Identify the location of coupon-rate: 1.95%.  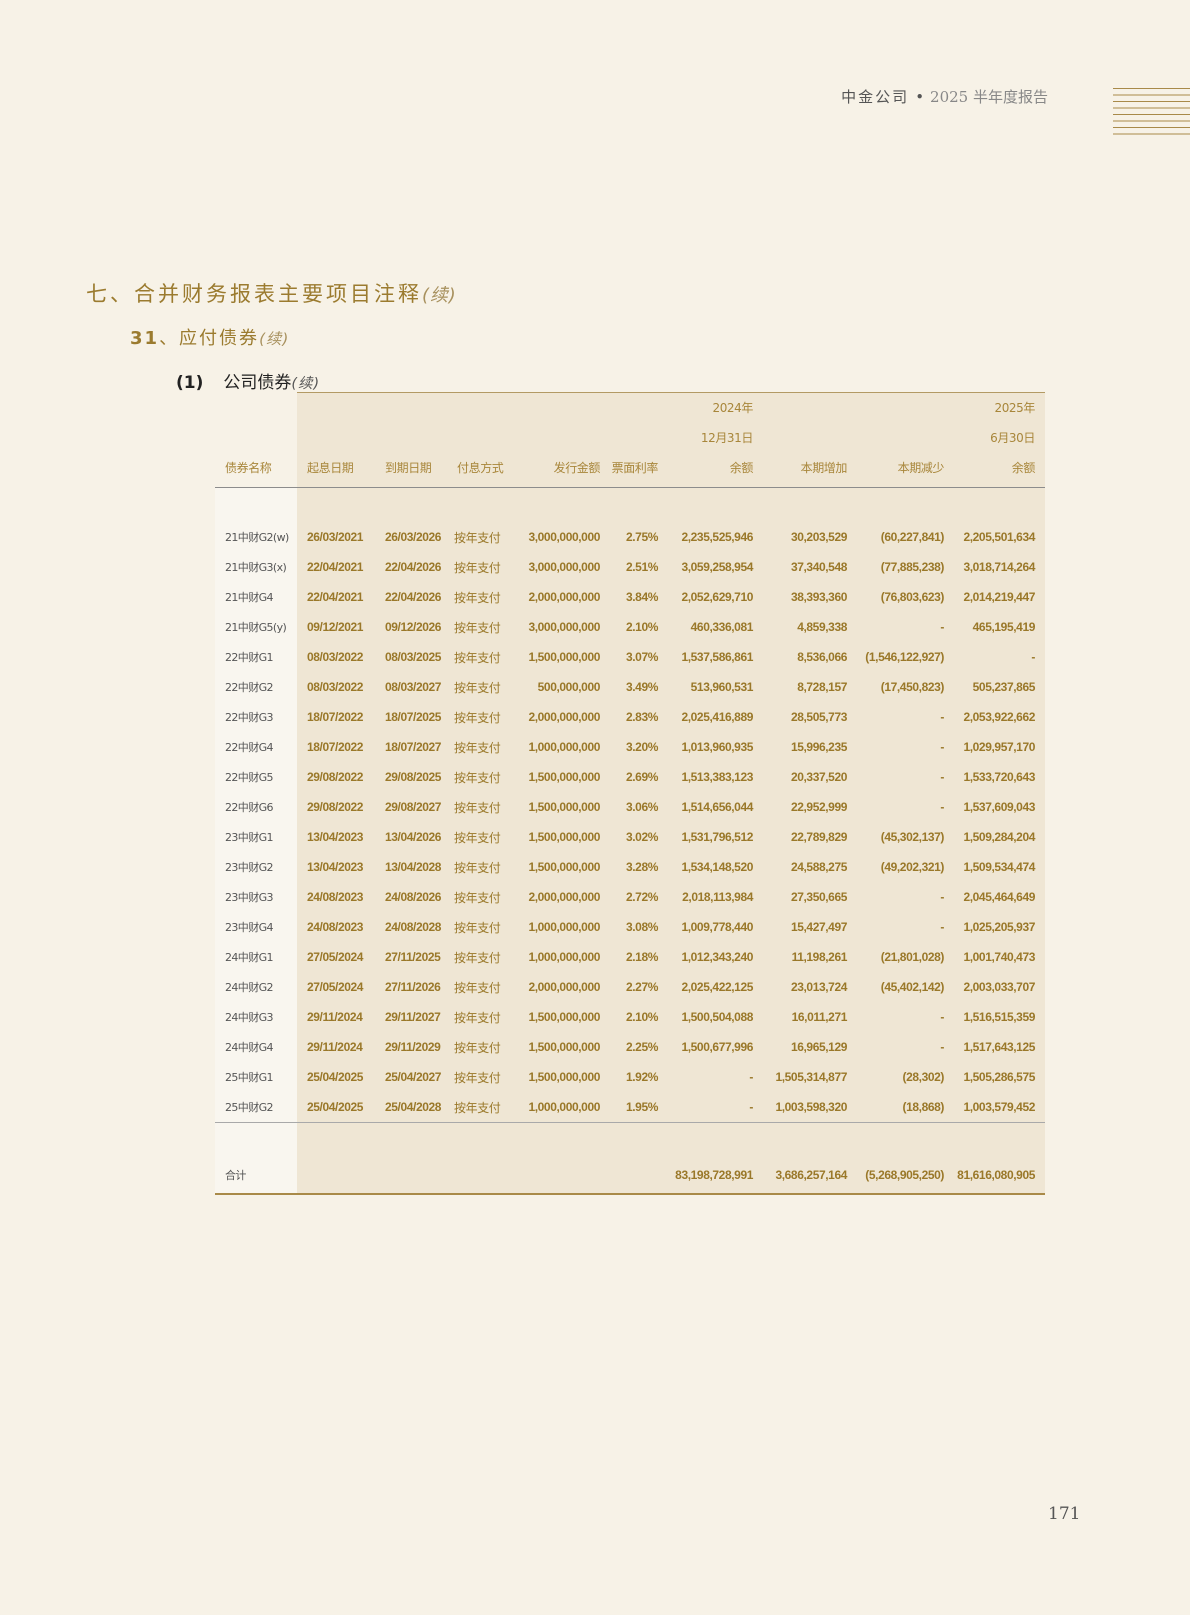
(639, 1107).